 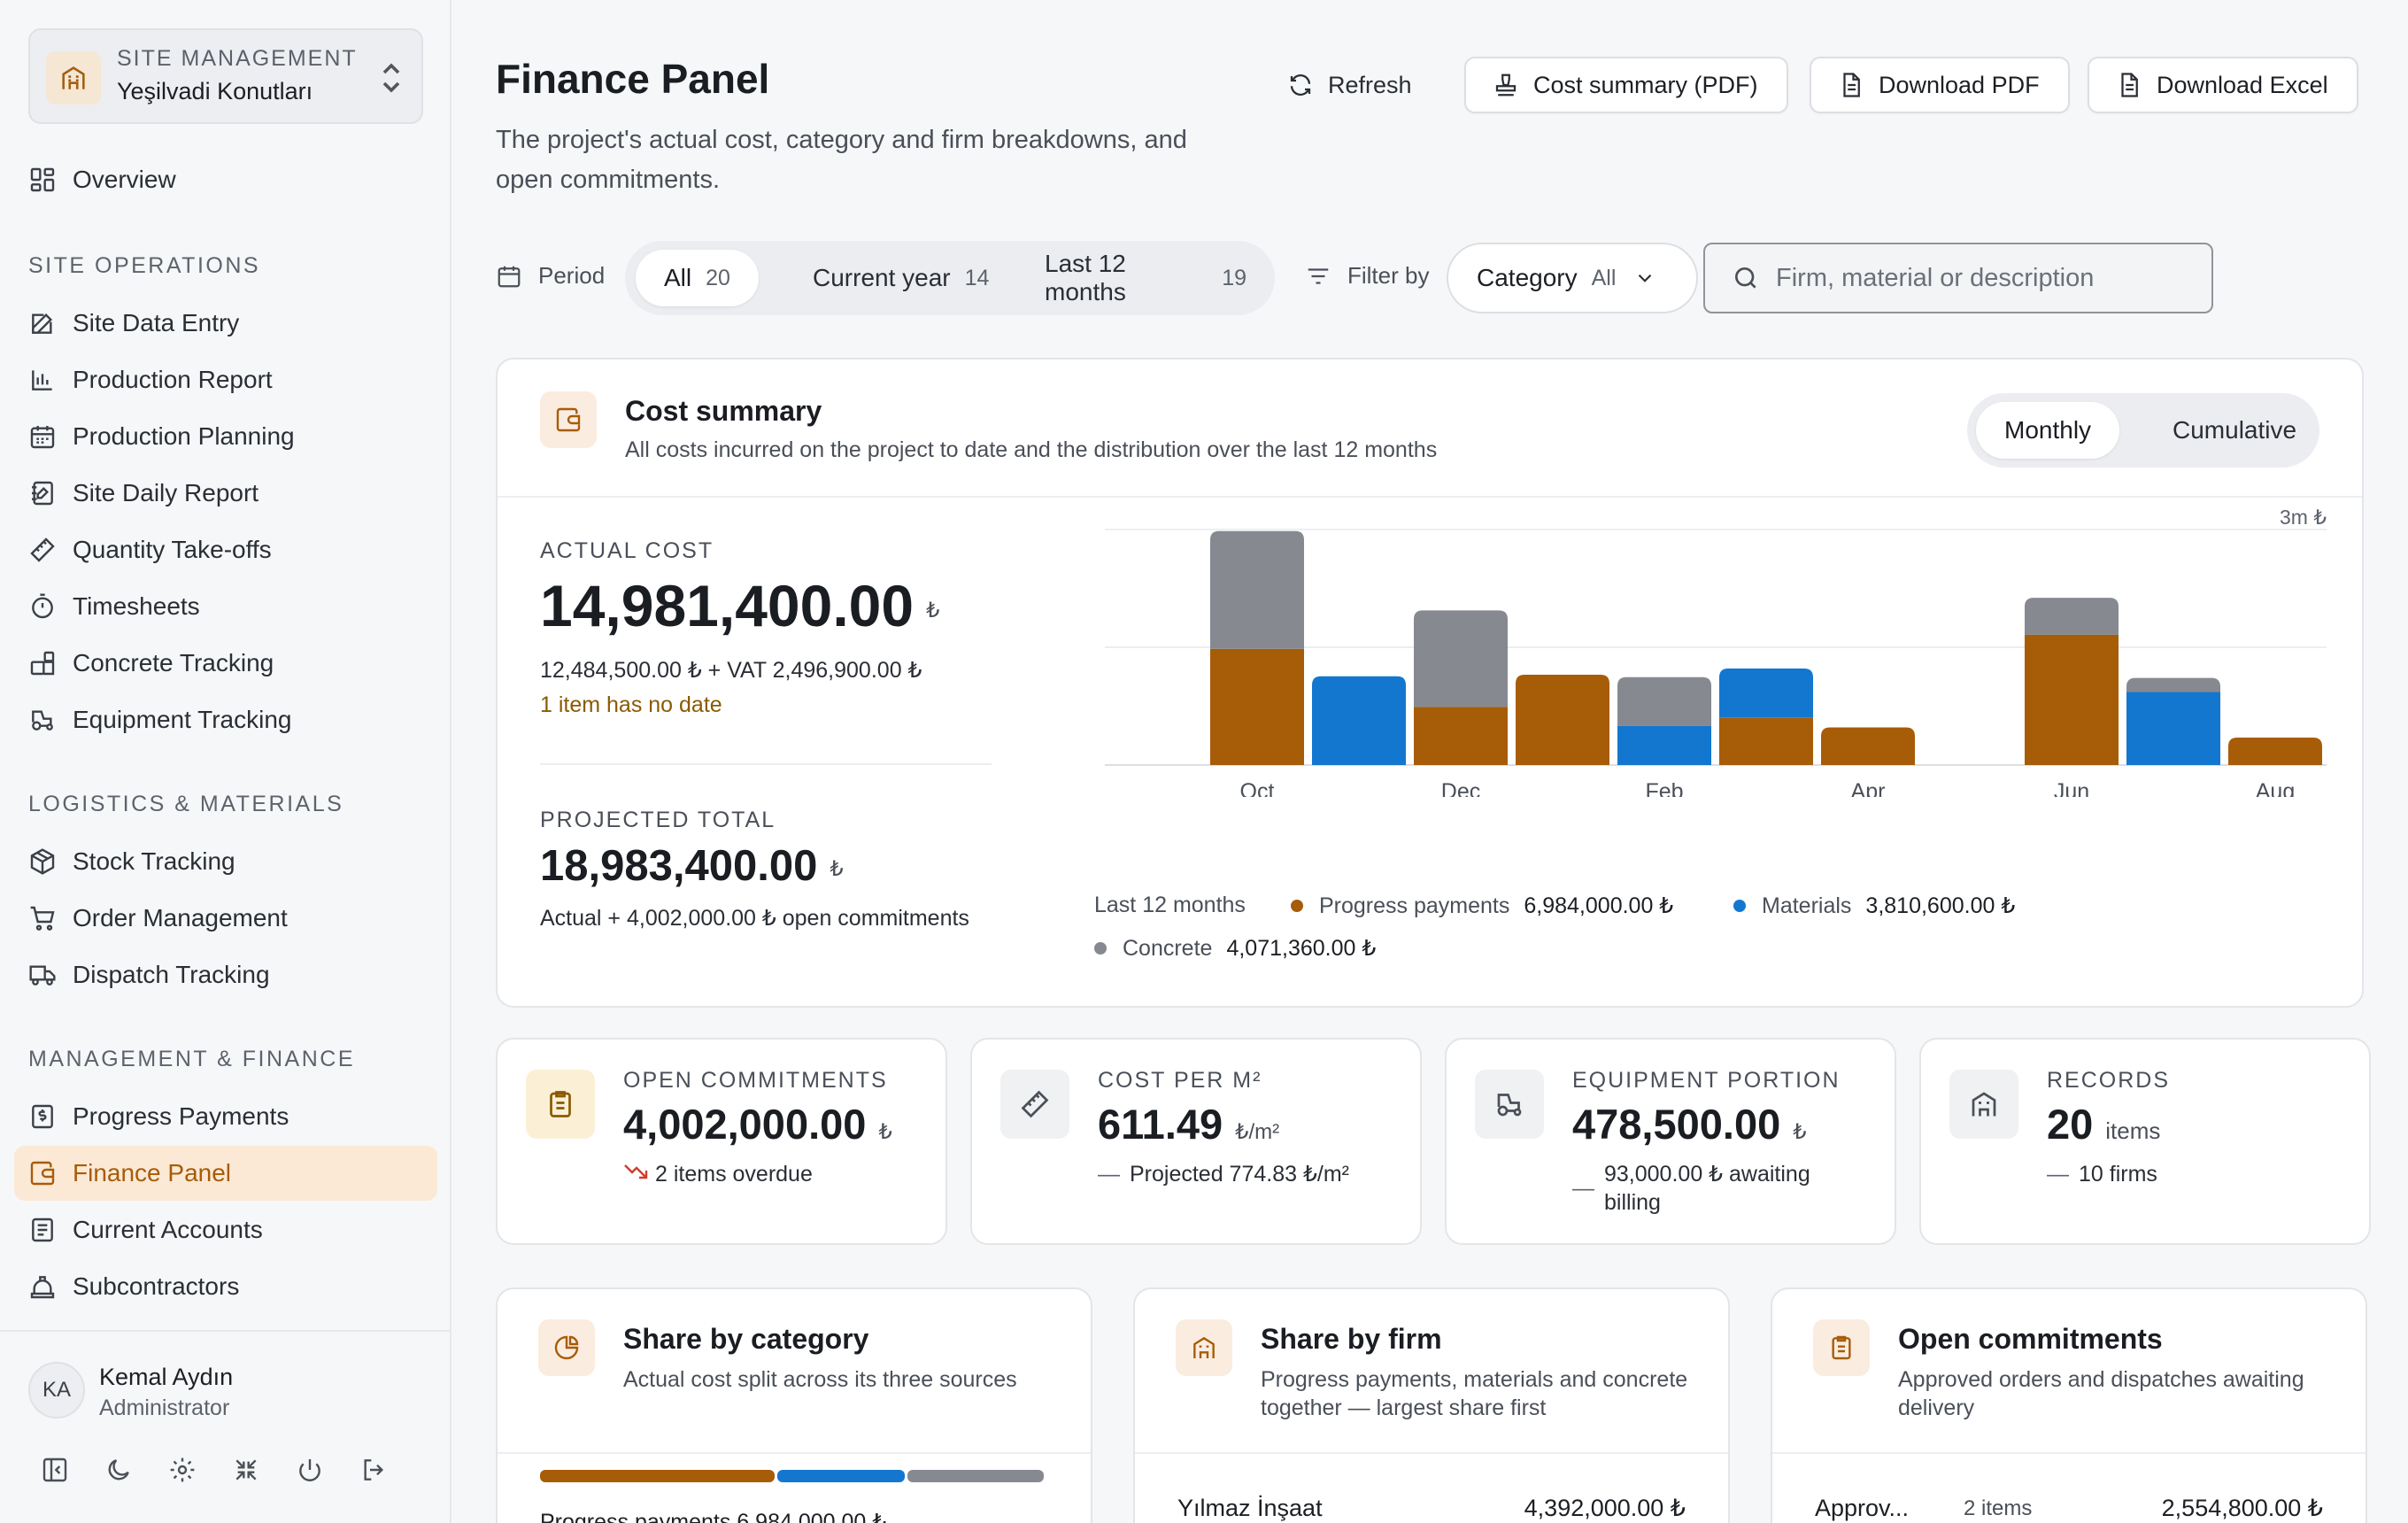 I want to click on category-row: Progress payments 6,984,000.00 ₺, so click(x=713, y=1516).